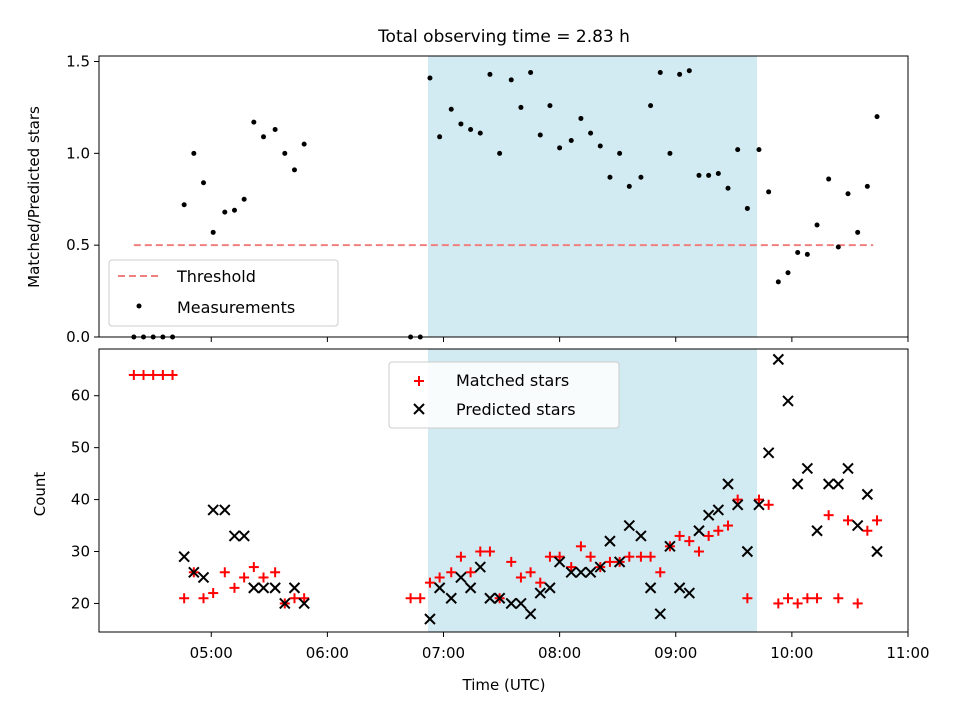  I want to click on y-tick-label: 1.0, so click(78, 153).